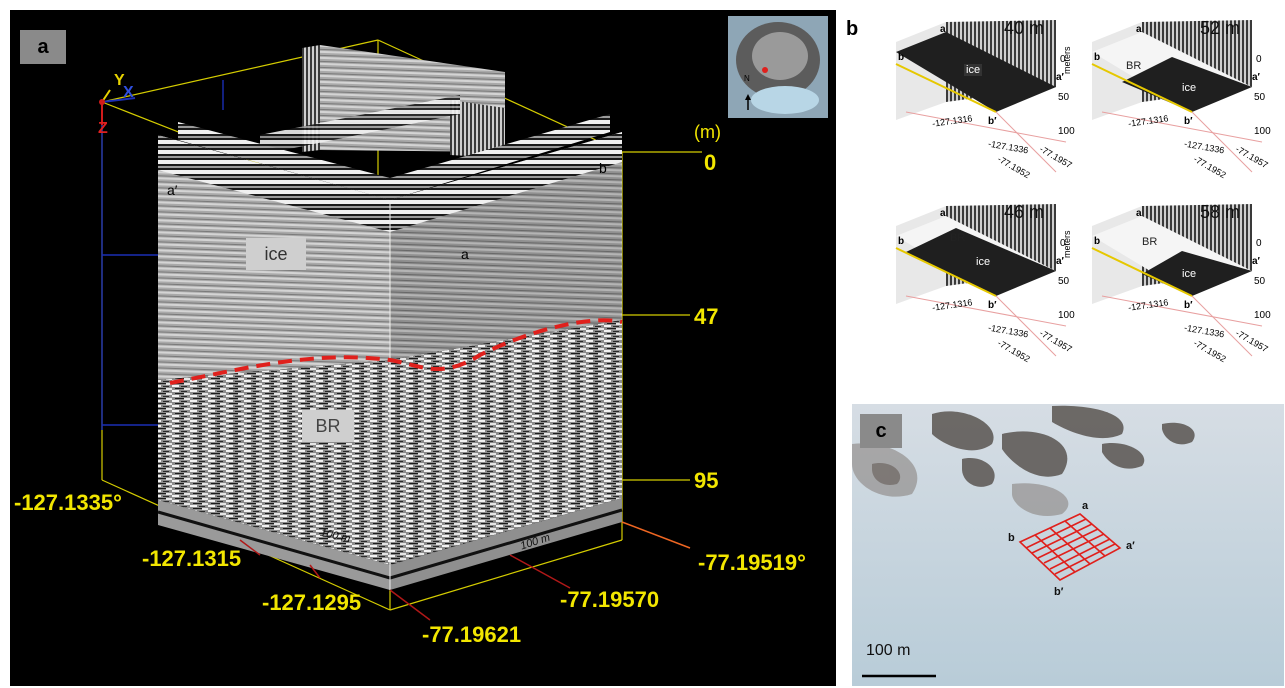  Describe the element at coordinates (1063, 59) in the screenshot. I see `slice-1-tick-0: 0` at that location.